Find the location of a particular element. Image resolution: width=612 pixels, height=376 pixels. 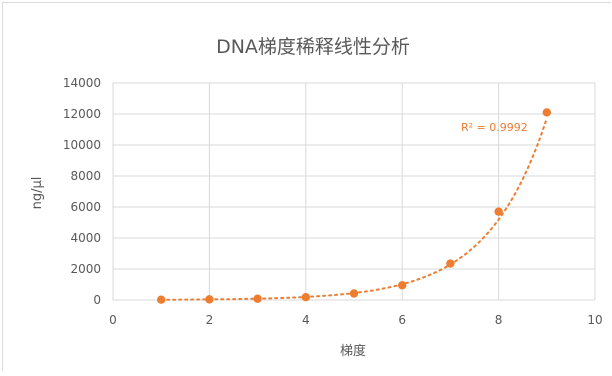

y-tick-label: 10000 is located at coordinates (82, 145).